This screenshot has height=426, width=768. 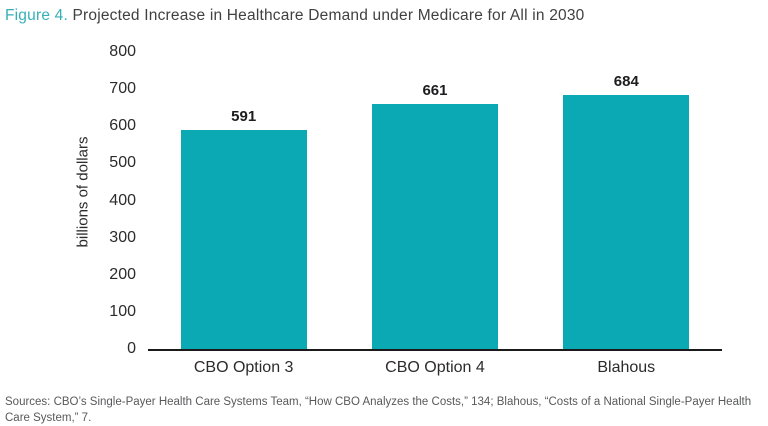 What do you see at coordinates (244, 116) in the screenshot?
I see `bar-value-label: 591` at bounding box center [244, 116].